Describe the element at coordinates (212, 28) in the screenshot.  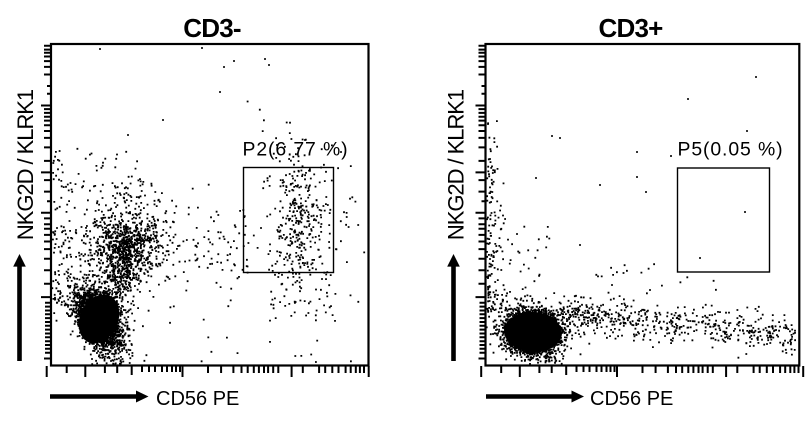
I see `svg-text: CD3-` at that location.